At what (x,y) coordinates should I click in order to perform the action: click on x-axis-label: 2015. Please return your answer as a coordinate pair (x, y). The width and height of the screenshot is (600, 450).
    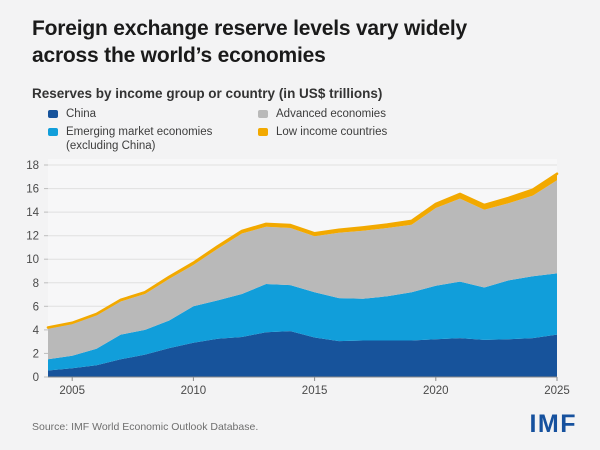
    Looking at the image, I should click on (315, 391).